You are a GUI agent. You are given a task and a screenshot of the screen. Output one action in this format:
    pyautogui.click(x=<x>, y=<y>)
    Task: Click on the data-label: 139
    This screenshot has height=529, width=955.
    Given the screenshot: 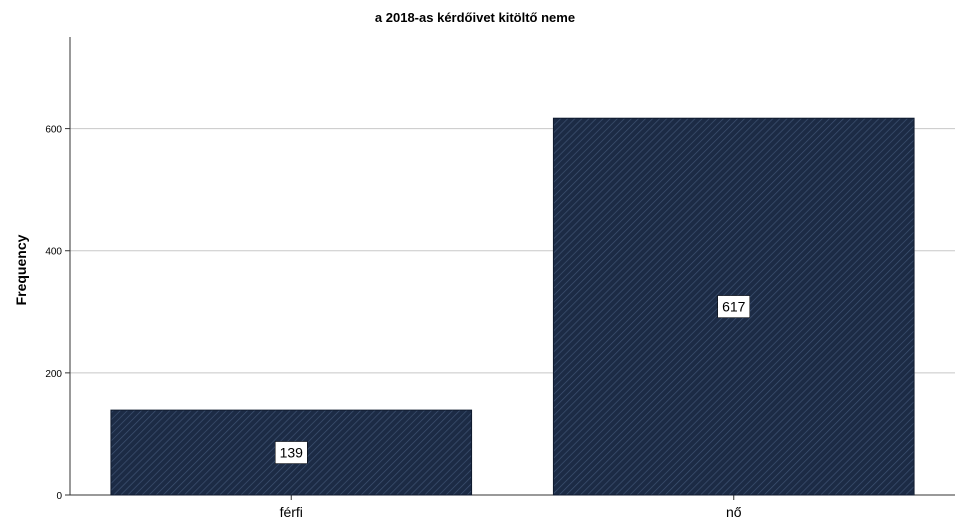 What is the action you would take?
    pyautogui.click(x=292, y=453)
    